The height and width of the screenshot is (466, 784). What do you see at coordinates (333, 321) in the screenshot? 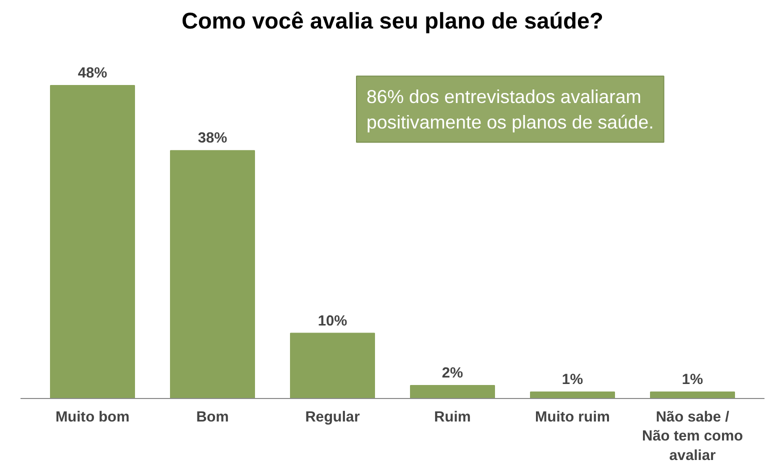
I see `data-label: 10%` at bounding box center [333, 321].